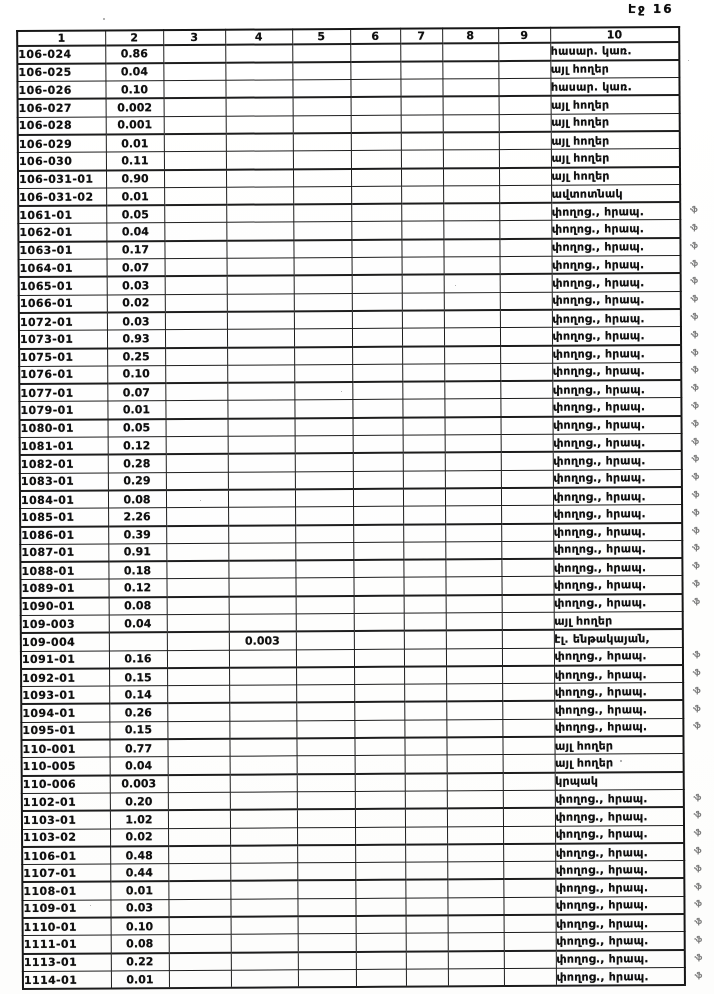 Image resolution: width=714 pixels, height=994 pixels. What do you see at coordinates (259, 37) in the screenshot?
I see `column-header-4: 4` at bounding box center [259, 37].